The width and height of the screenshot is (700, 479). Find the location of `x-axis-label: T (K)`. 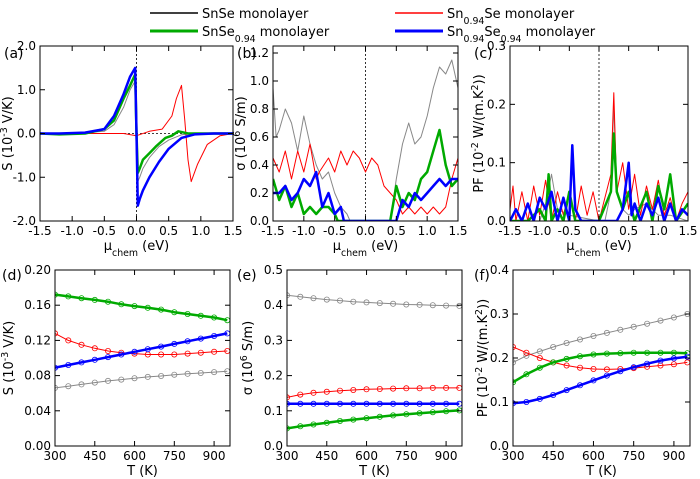

x-axis-label: T (K) is located at coordinates (142, 471).